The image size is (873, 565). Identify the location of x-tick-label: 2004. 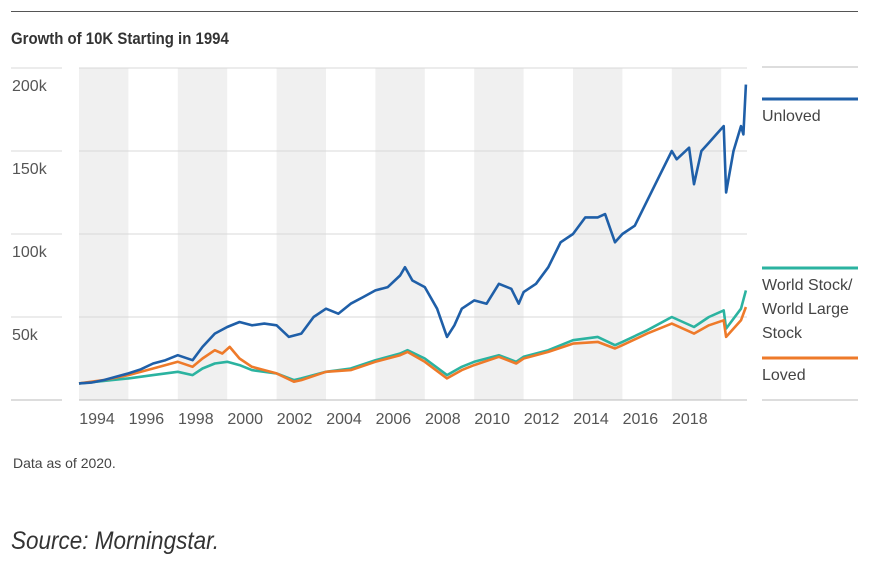
(344, 419).